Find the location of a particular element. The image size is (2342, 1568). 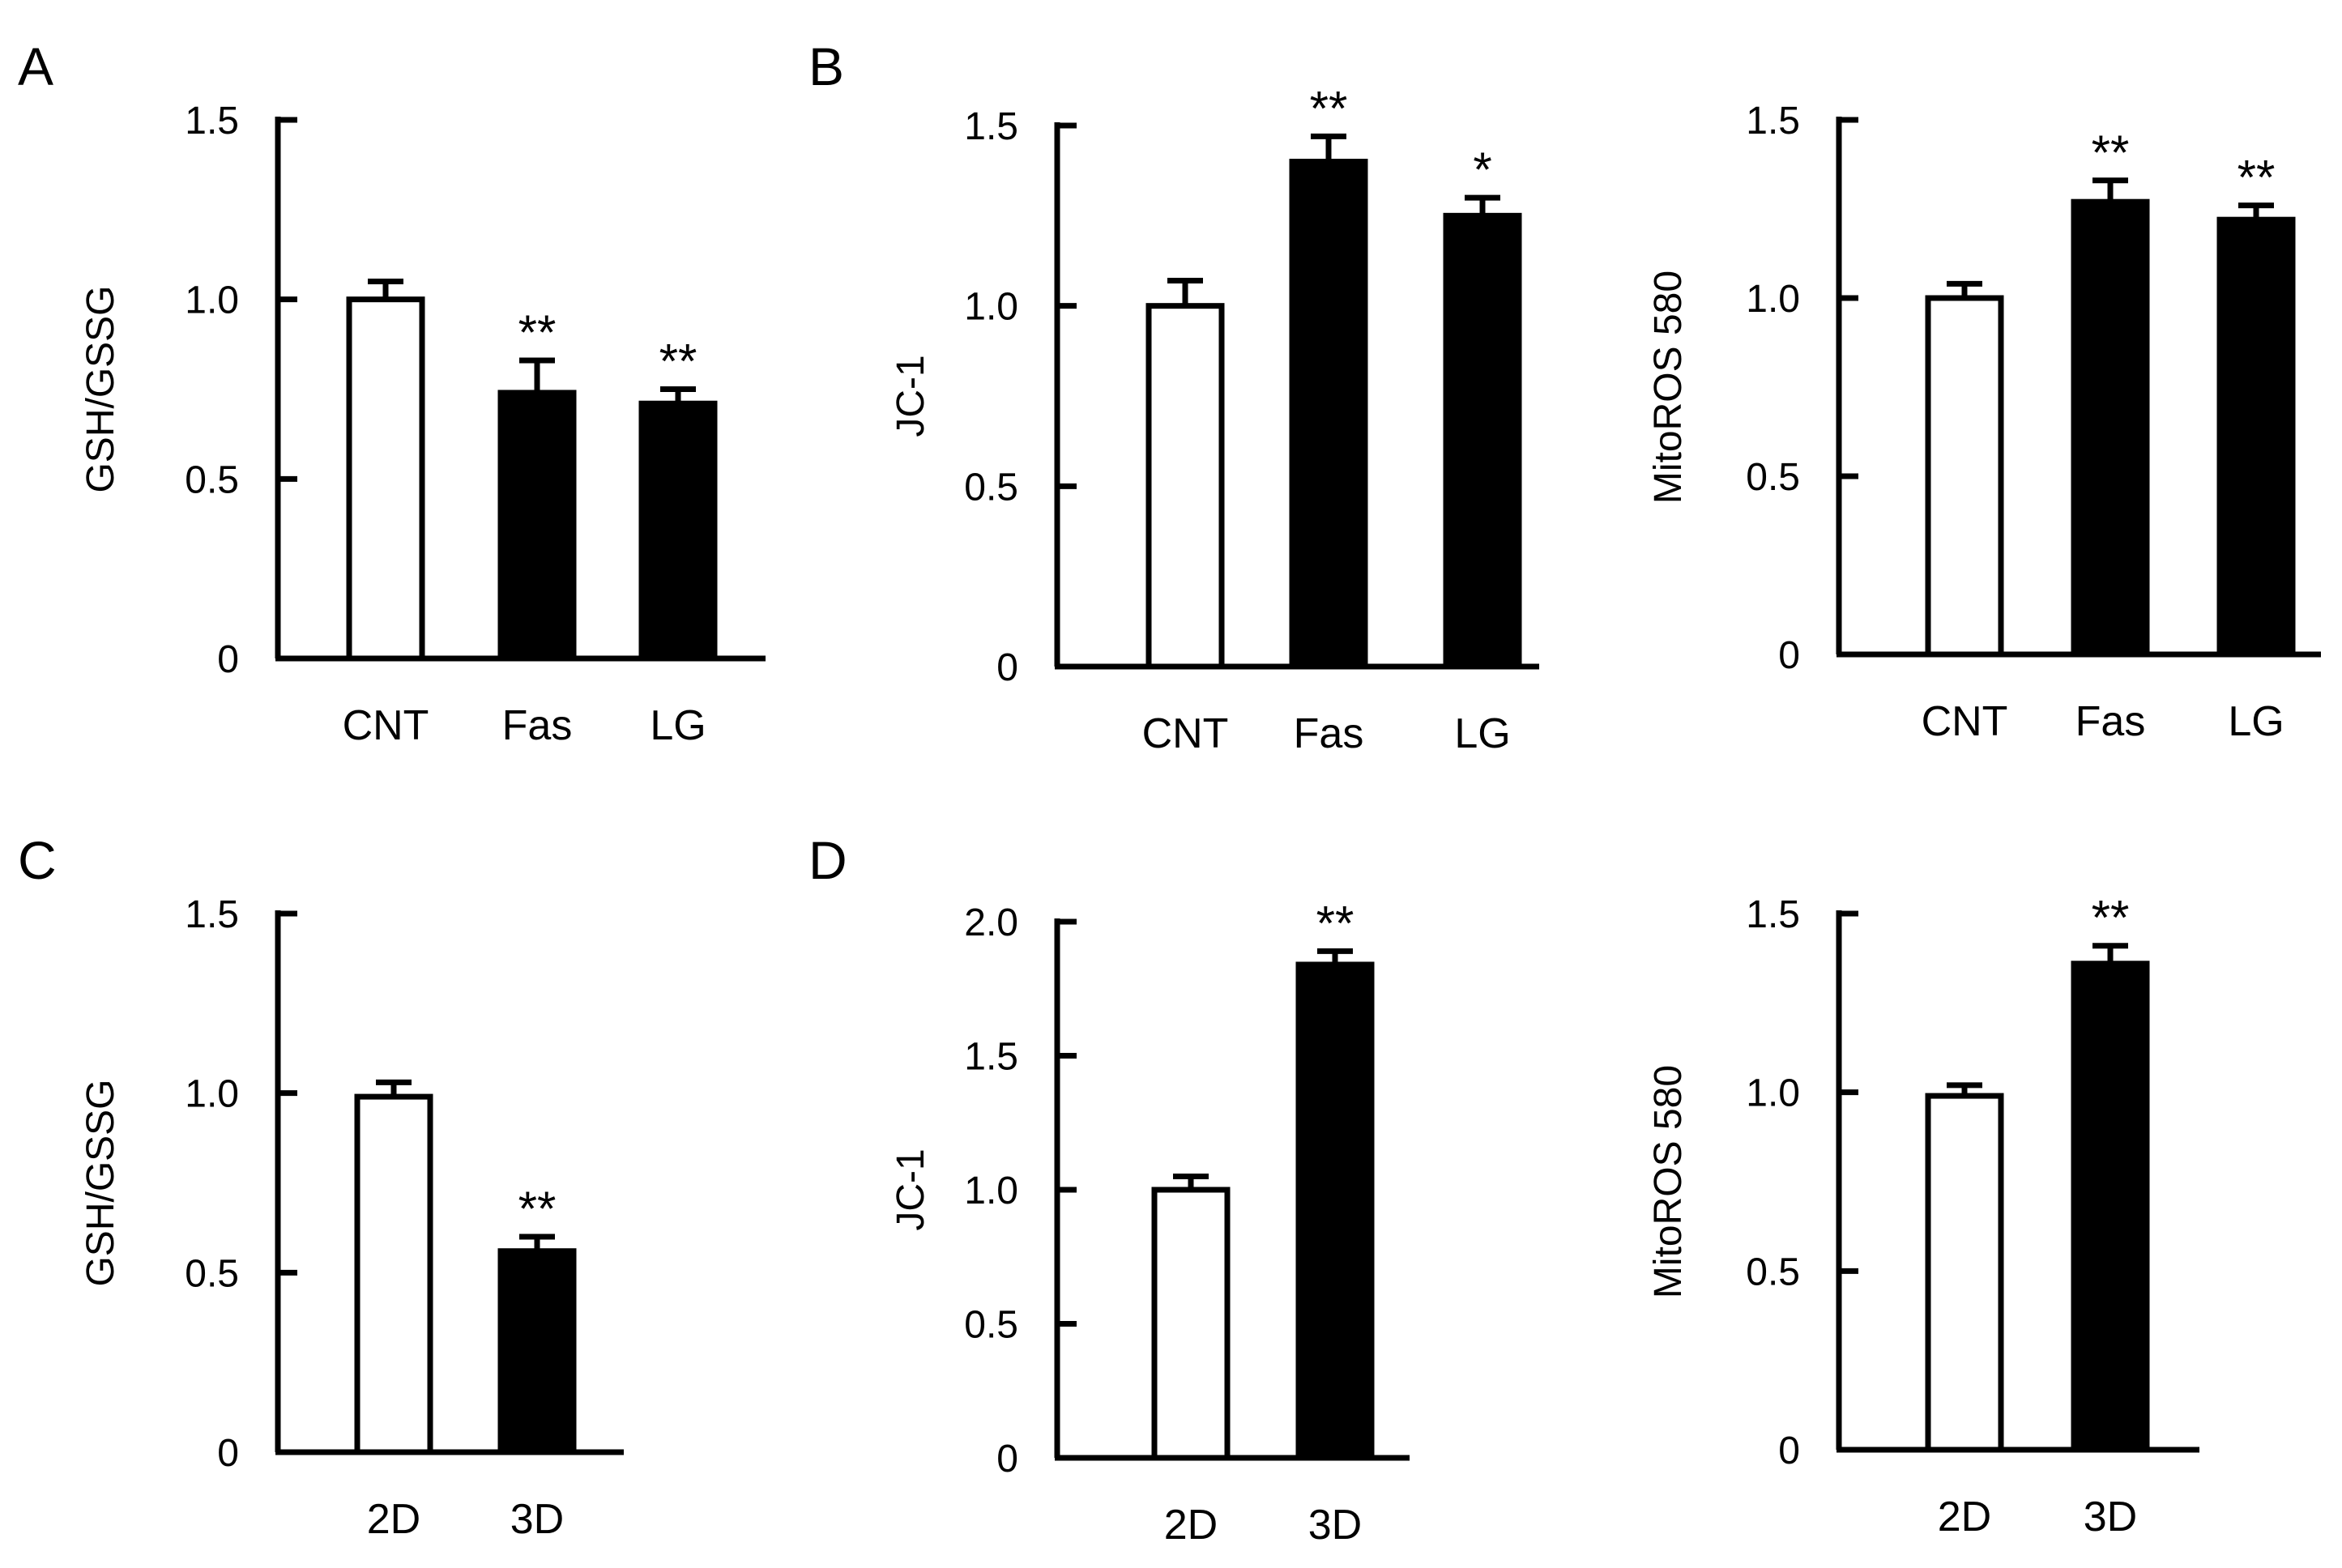

significance-marker: * is located at coordinates (1482, 170).